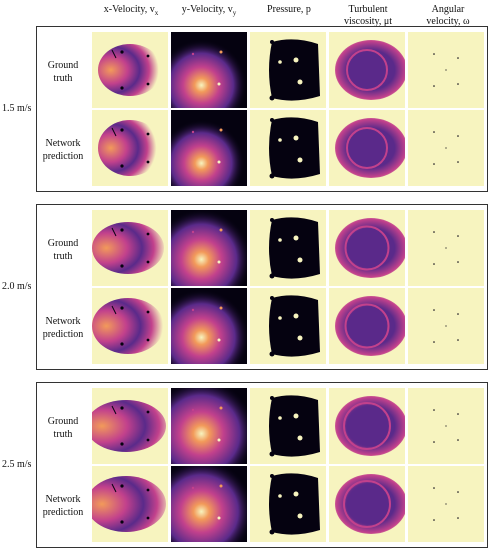 This screenshot has height=550, width=494. I want to click on row-label-truth-1: Ground truth, so click(63, 72).